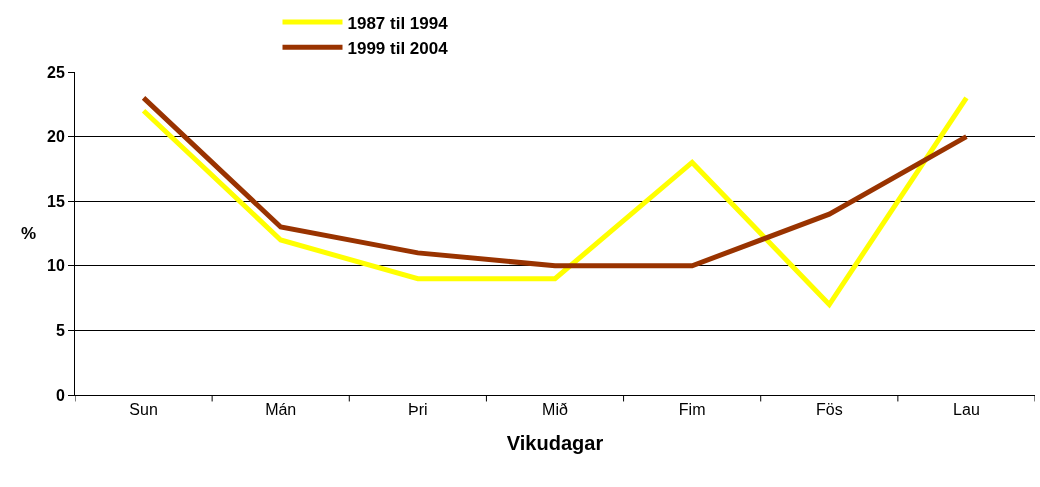 This screenshot has width=1040, height=487. I want to click on x-tick-label: Mán, so click(281, 410).